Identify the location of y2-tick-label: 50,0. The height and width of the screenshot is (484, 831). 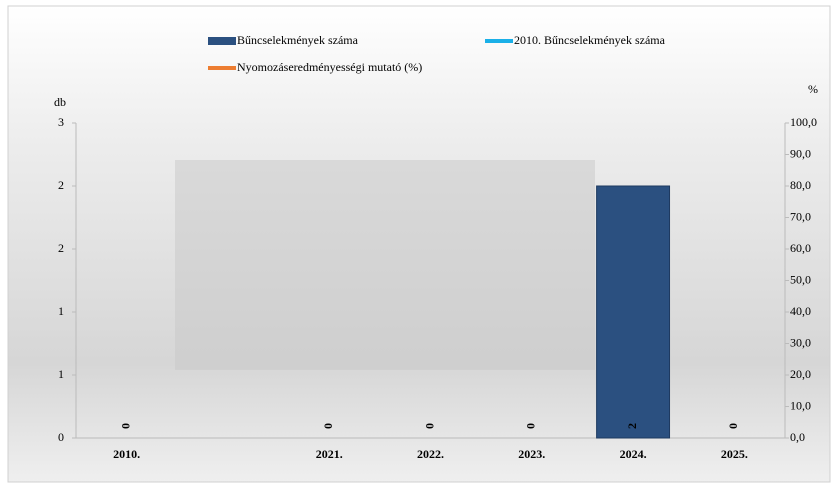
(800, 279).